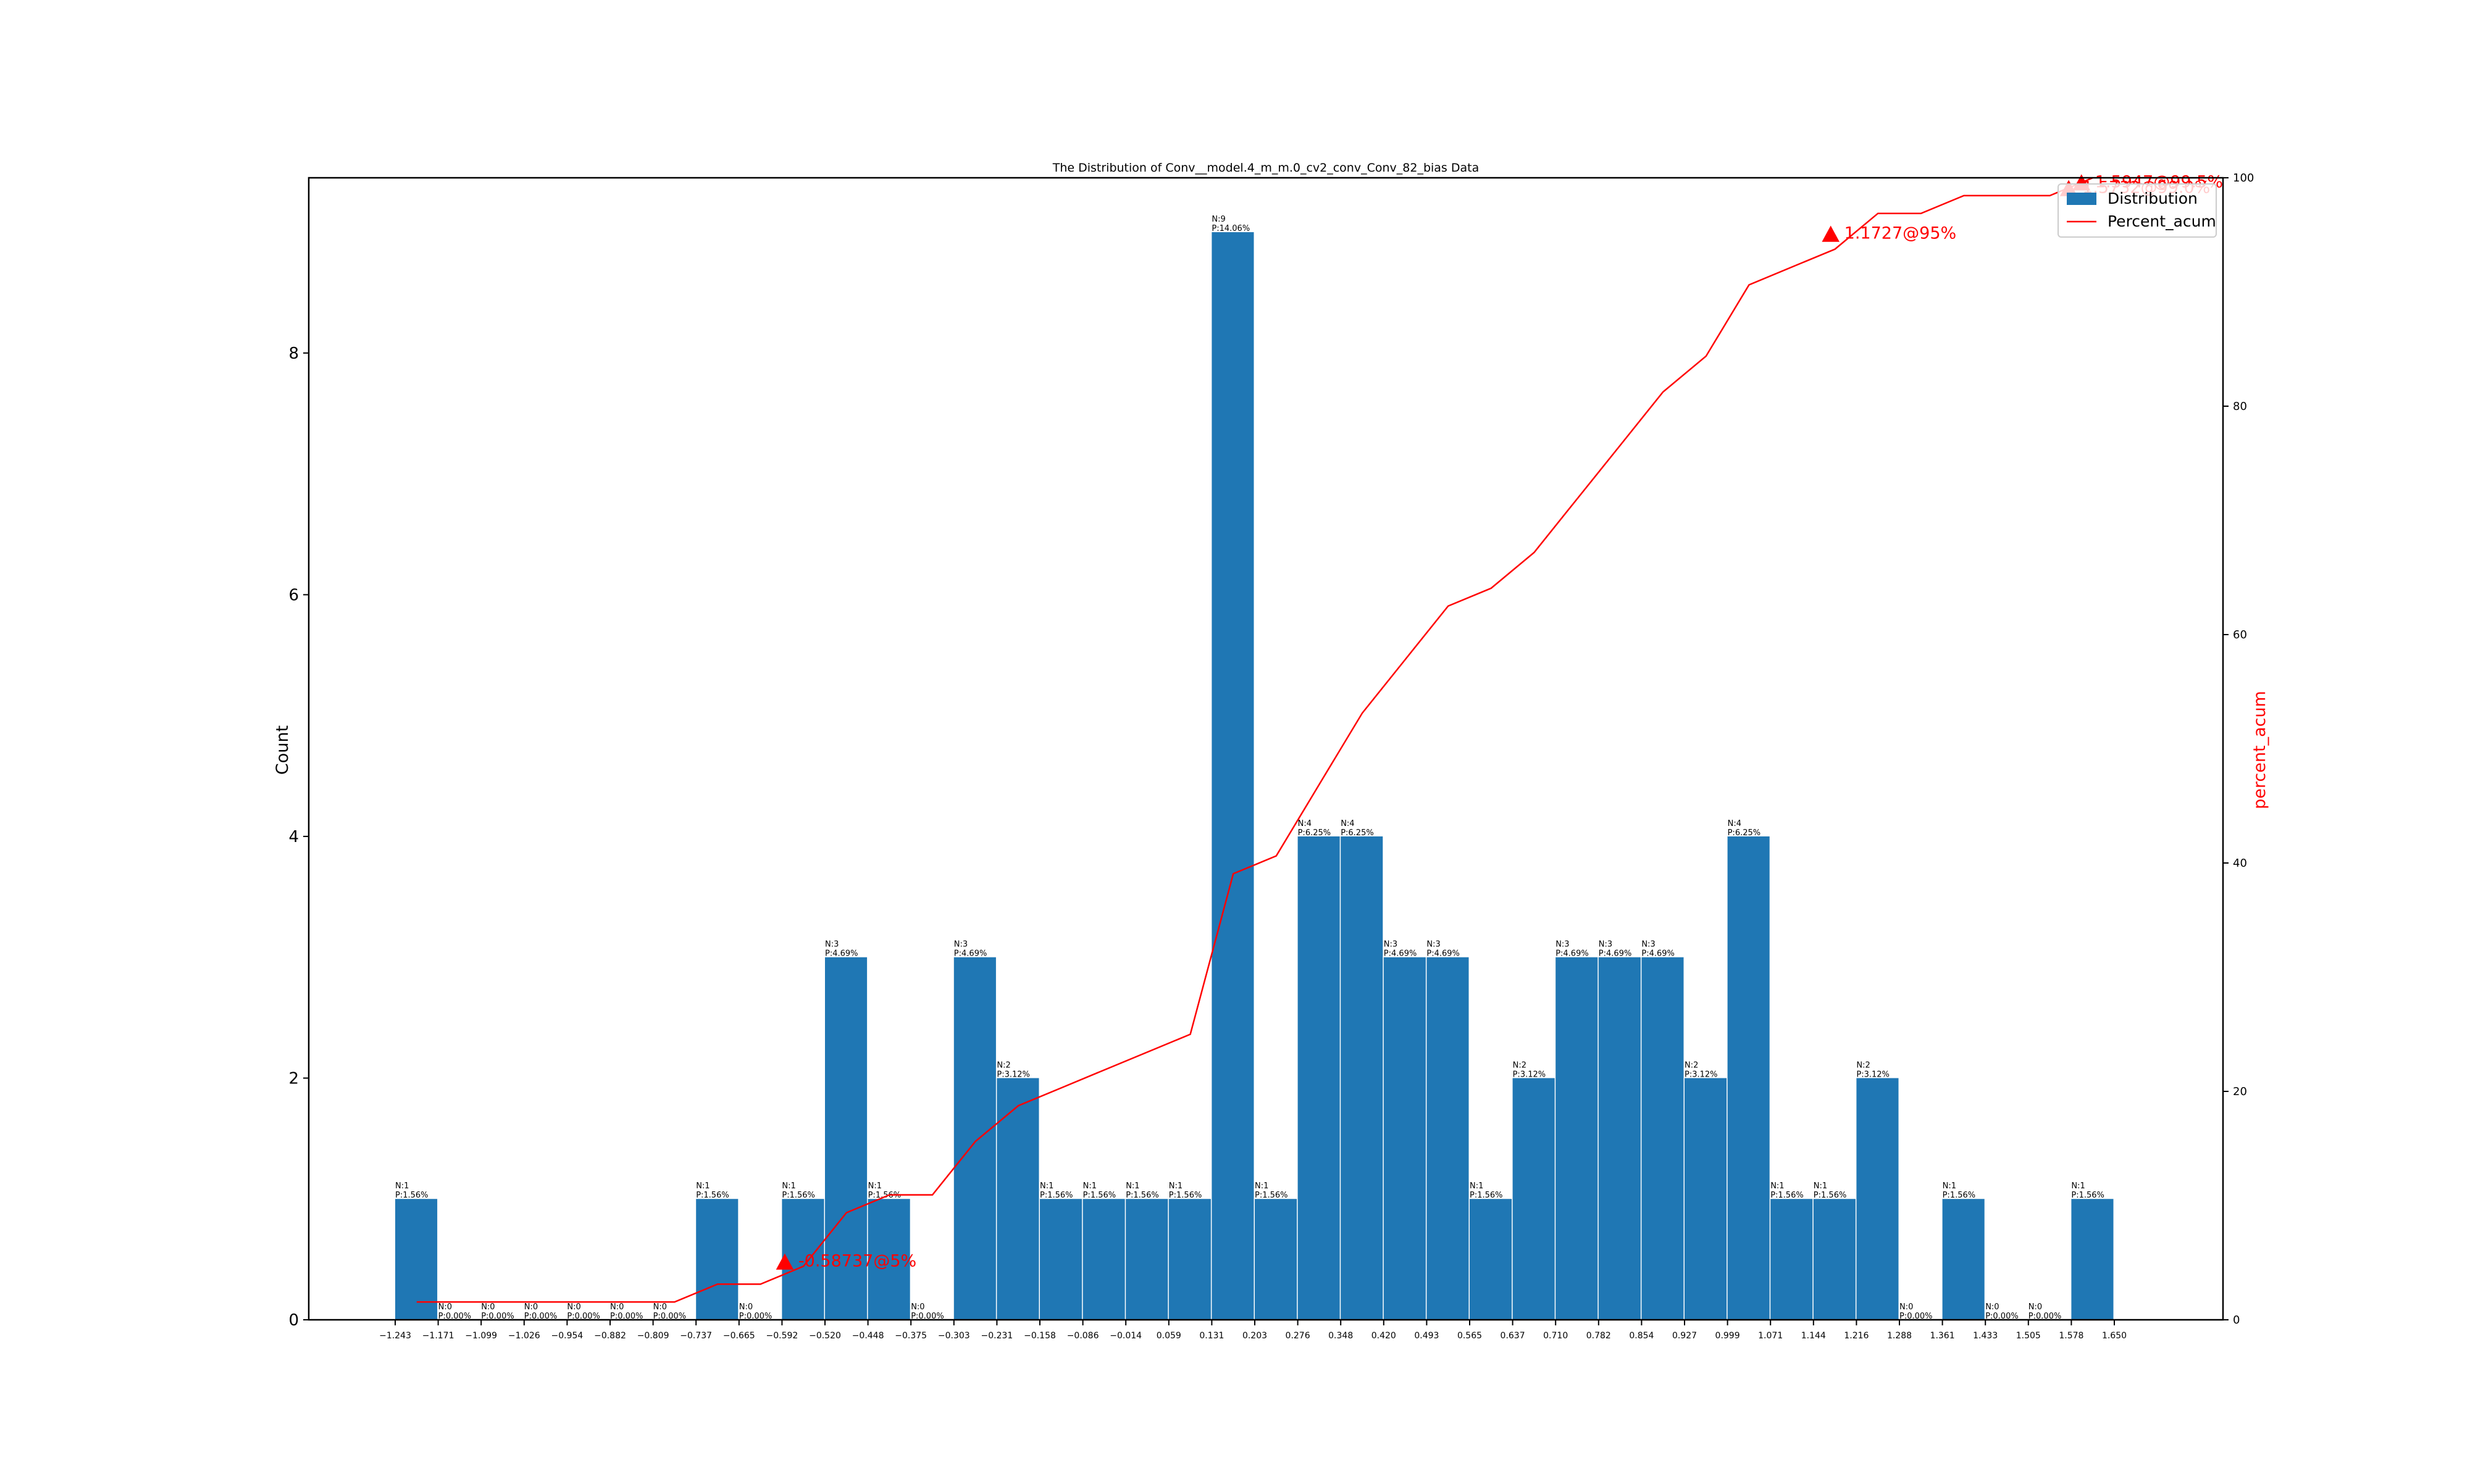  What do you see at coordinates (2243, 178) in the screenshot?
I see `y2-tick-label: 100` at bounding box center [2243, 178].